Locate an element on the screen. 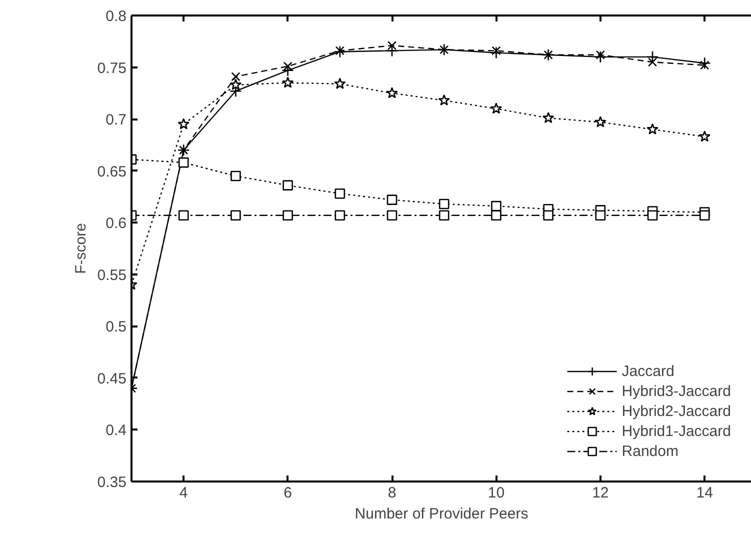  legend-label: Hybrid2-Jaccard is located at coordinates (676, 411).